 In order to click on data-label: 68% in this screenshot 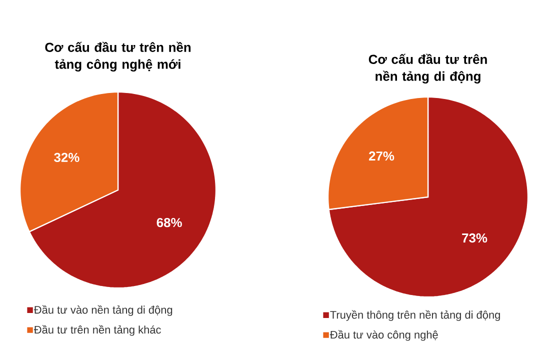, I will do `click(169, 223)`.